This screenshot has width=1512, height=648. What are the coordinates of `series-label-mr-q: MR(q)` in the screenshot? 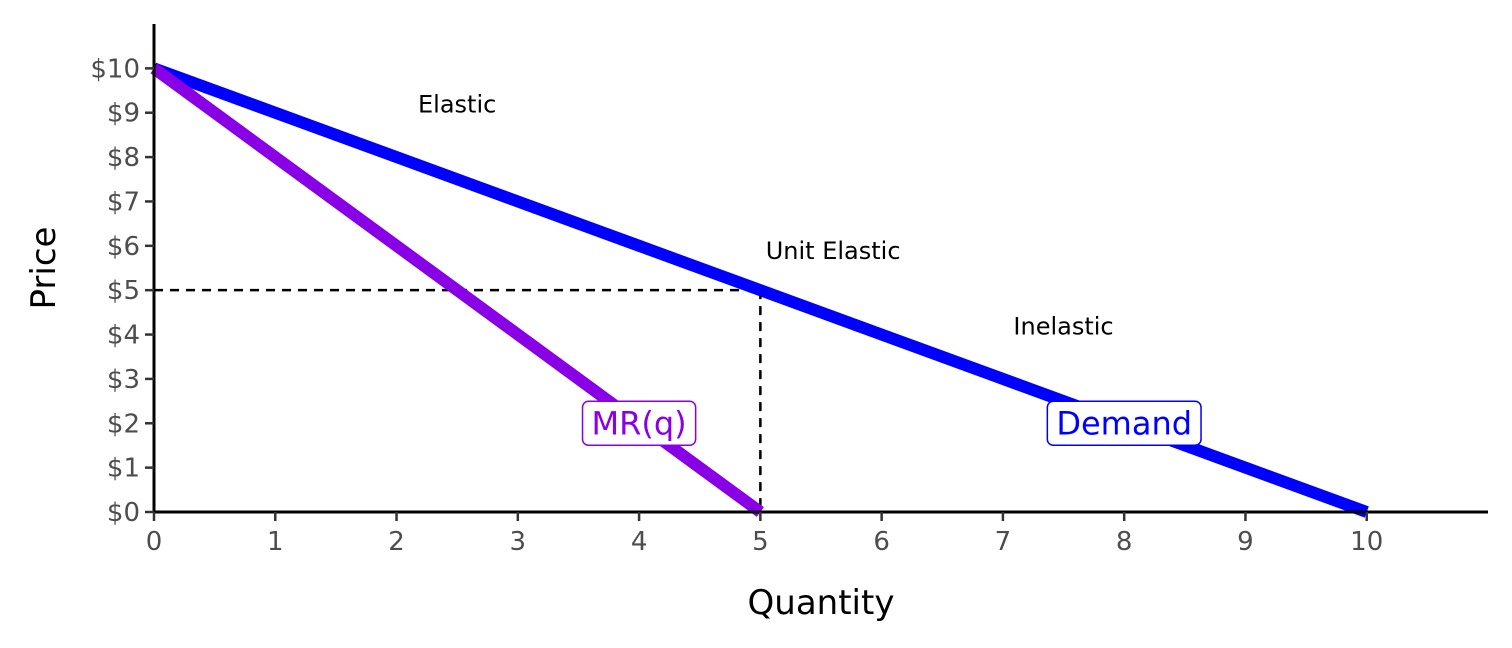 It's located at (639, 423).